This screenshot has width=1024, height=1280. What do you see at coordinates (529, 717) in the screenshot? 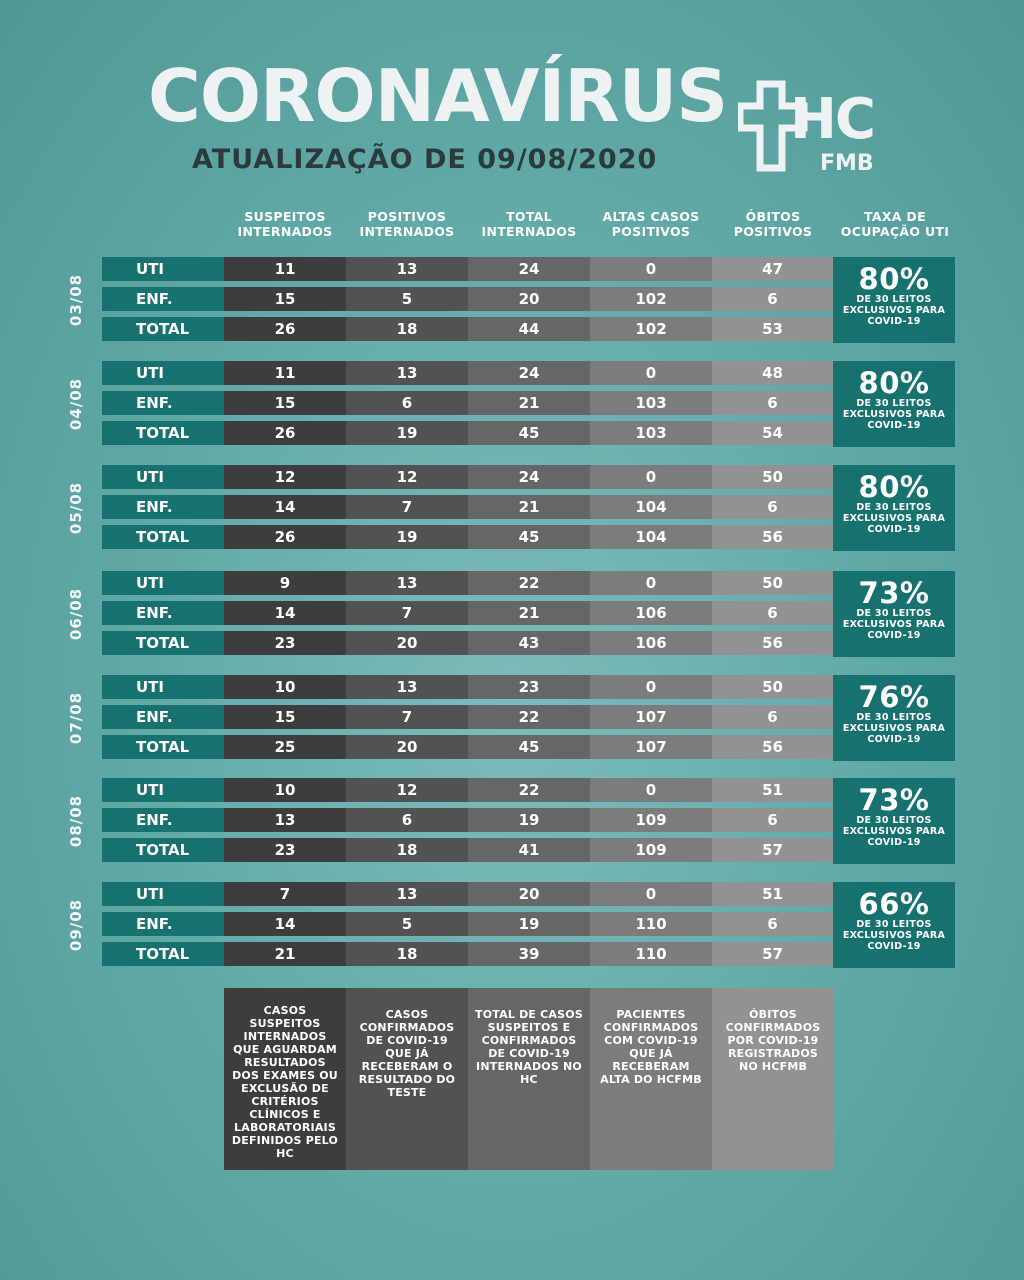
I see `cell-total: 22` at bounding box center [529, 717].